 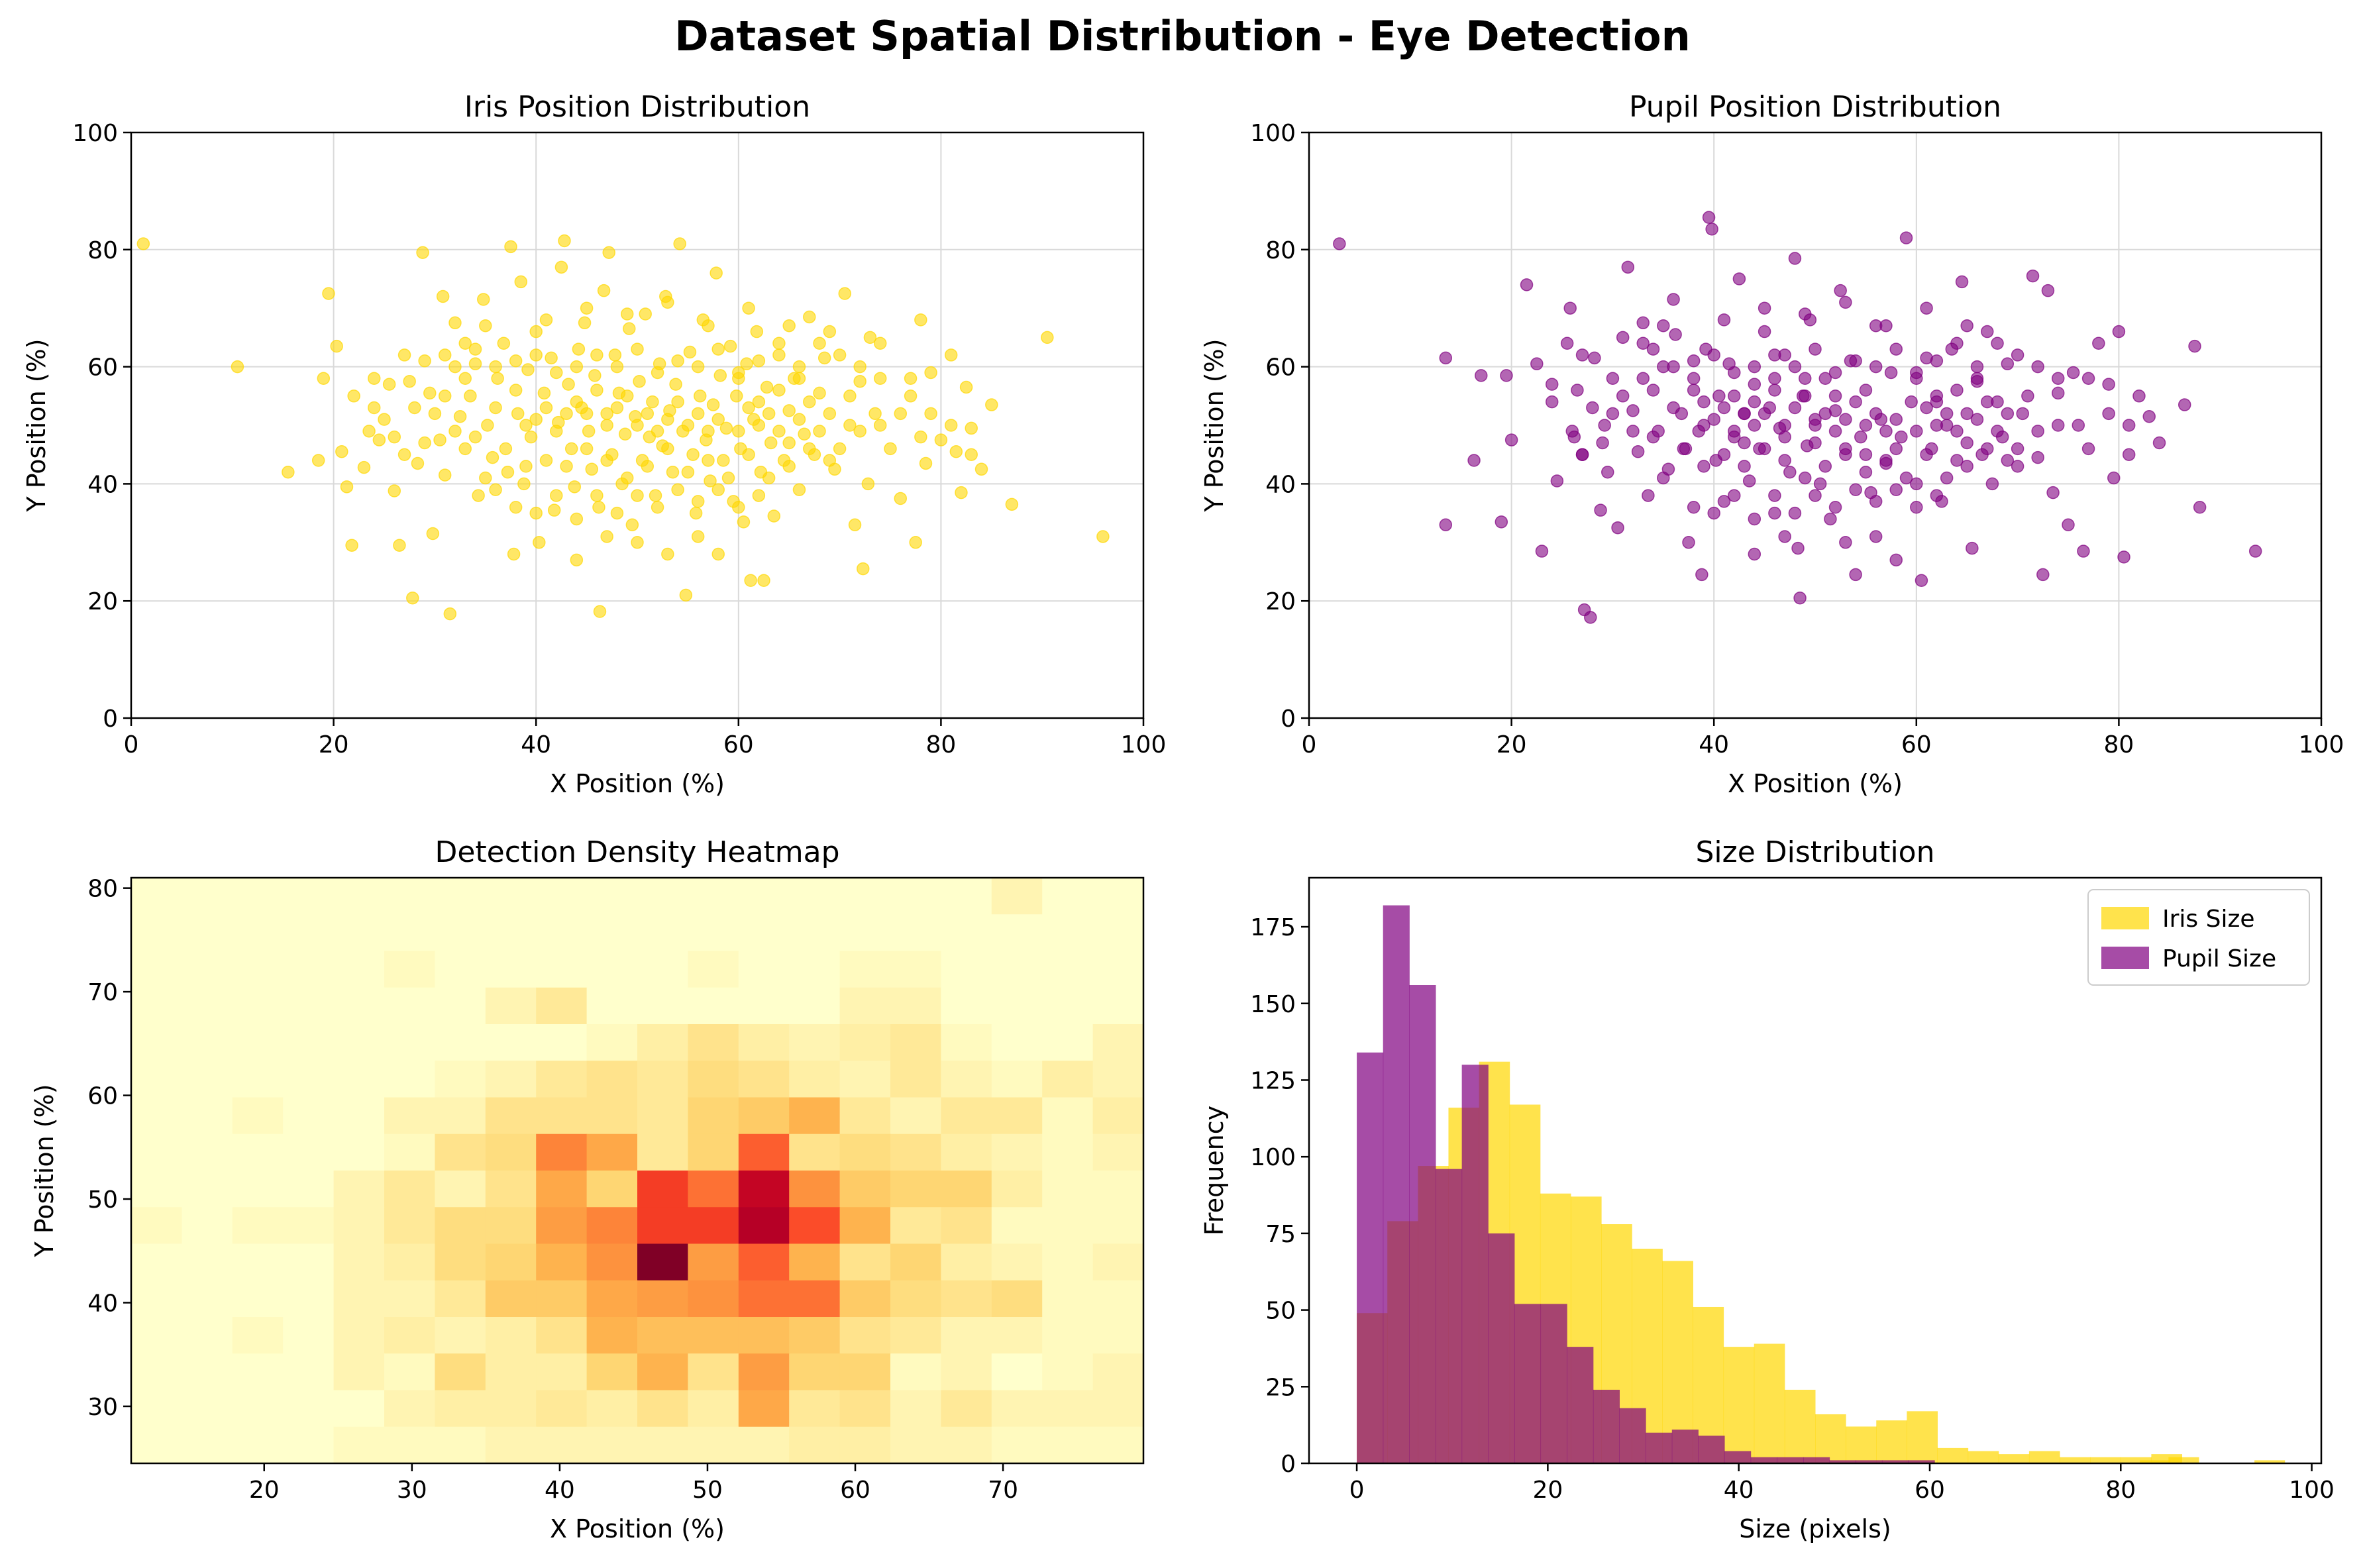 I want to click on y-tick-label: 125, so click(x=1273, y=1080).